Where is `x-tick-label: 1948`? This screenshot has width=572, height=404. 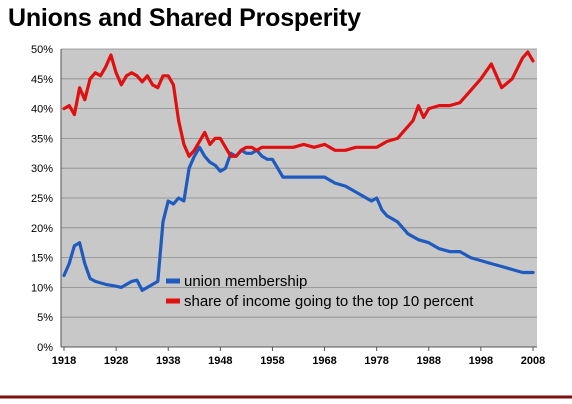
x-tick-label: 1948 is located at coordinates (220, 361).